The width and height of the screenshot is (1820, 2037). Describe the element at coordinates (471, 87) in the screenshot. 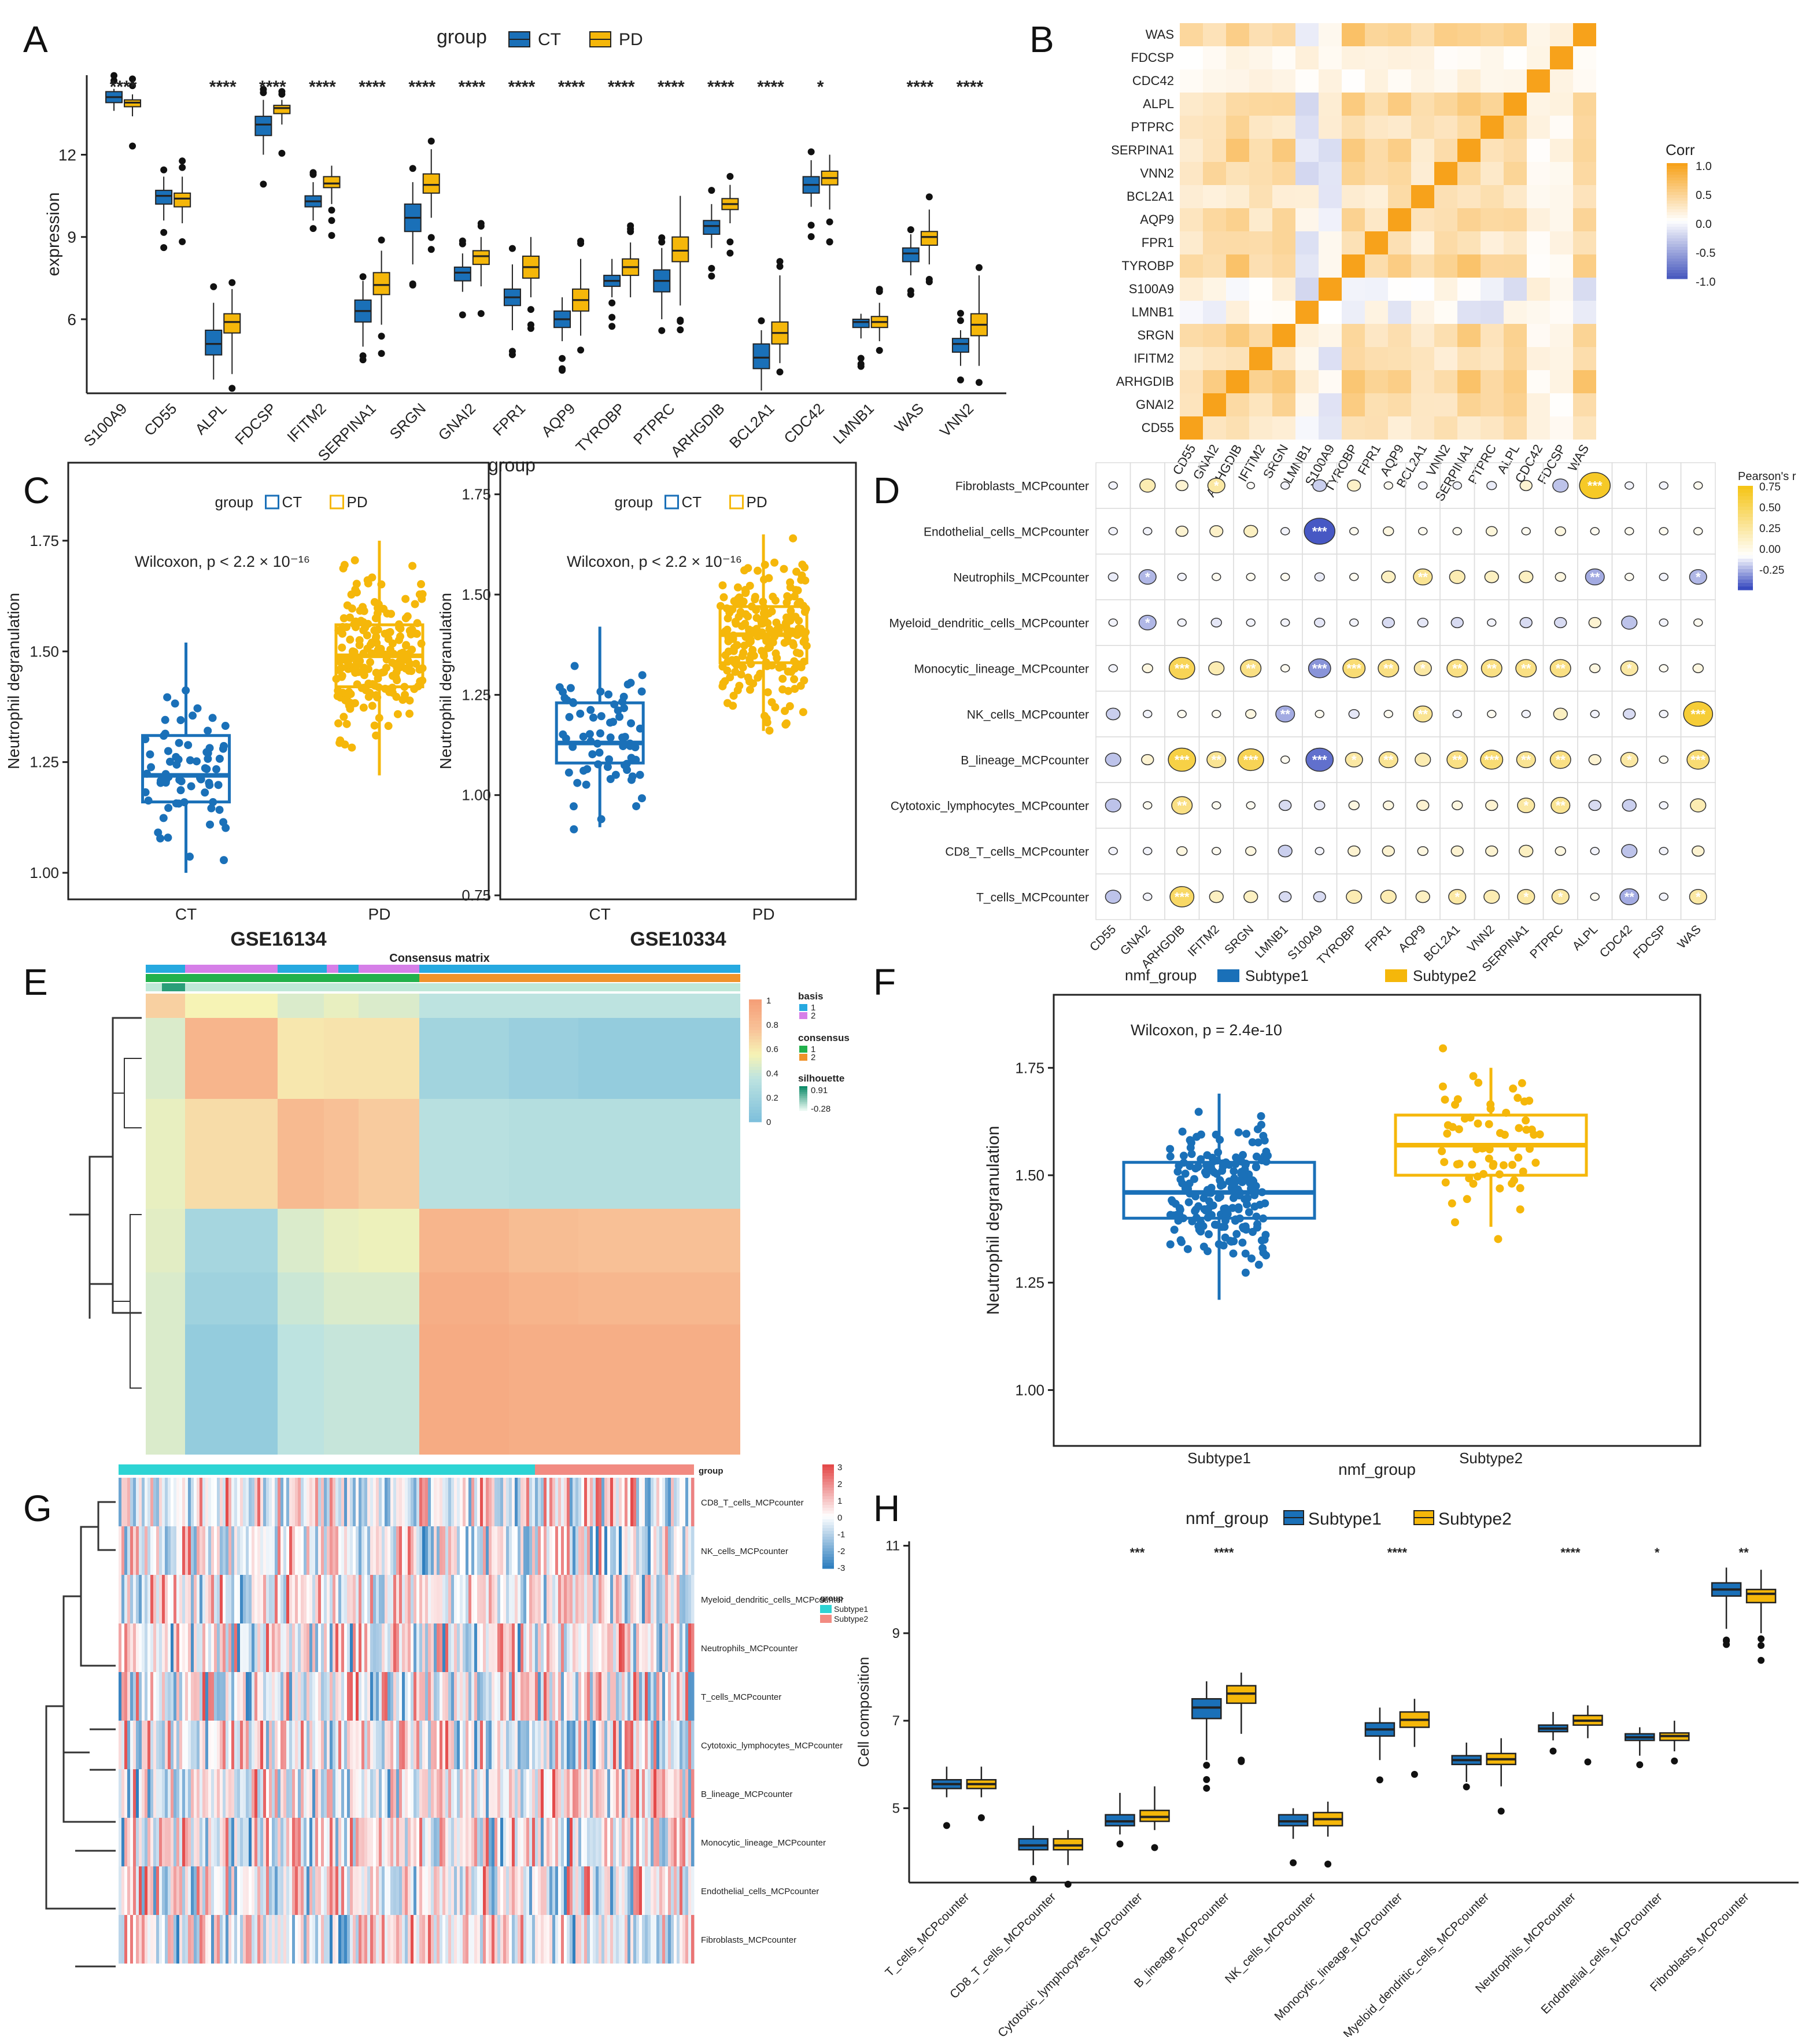

I see `a-significance: ****` at that location.